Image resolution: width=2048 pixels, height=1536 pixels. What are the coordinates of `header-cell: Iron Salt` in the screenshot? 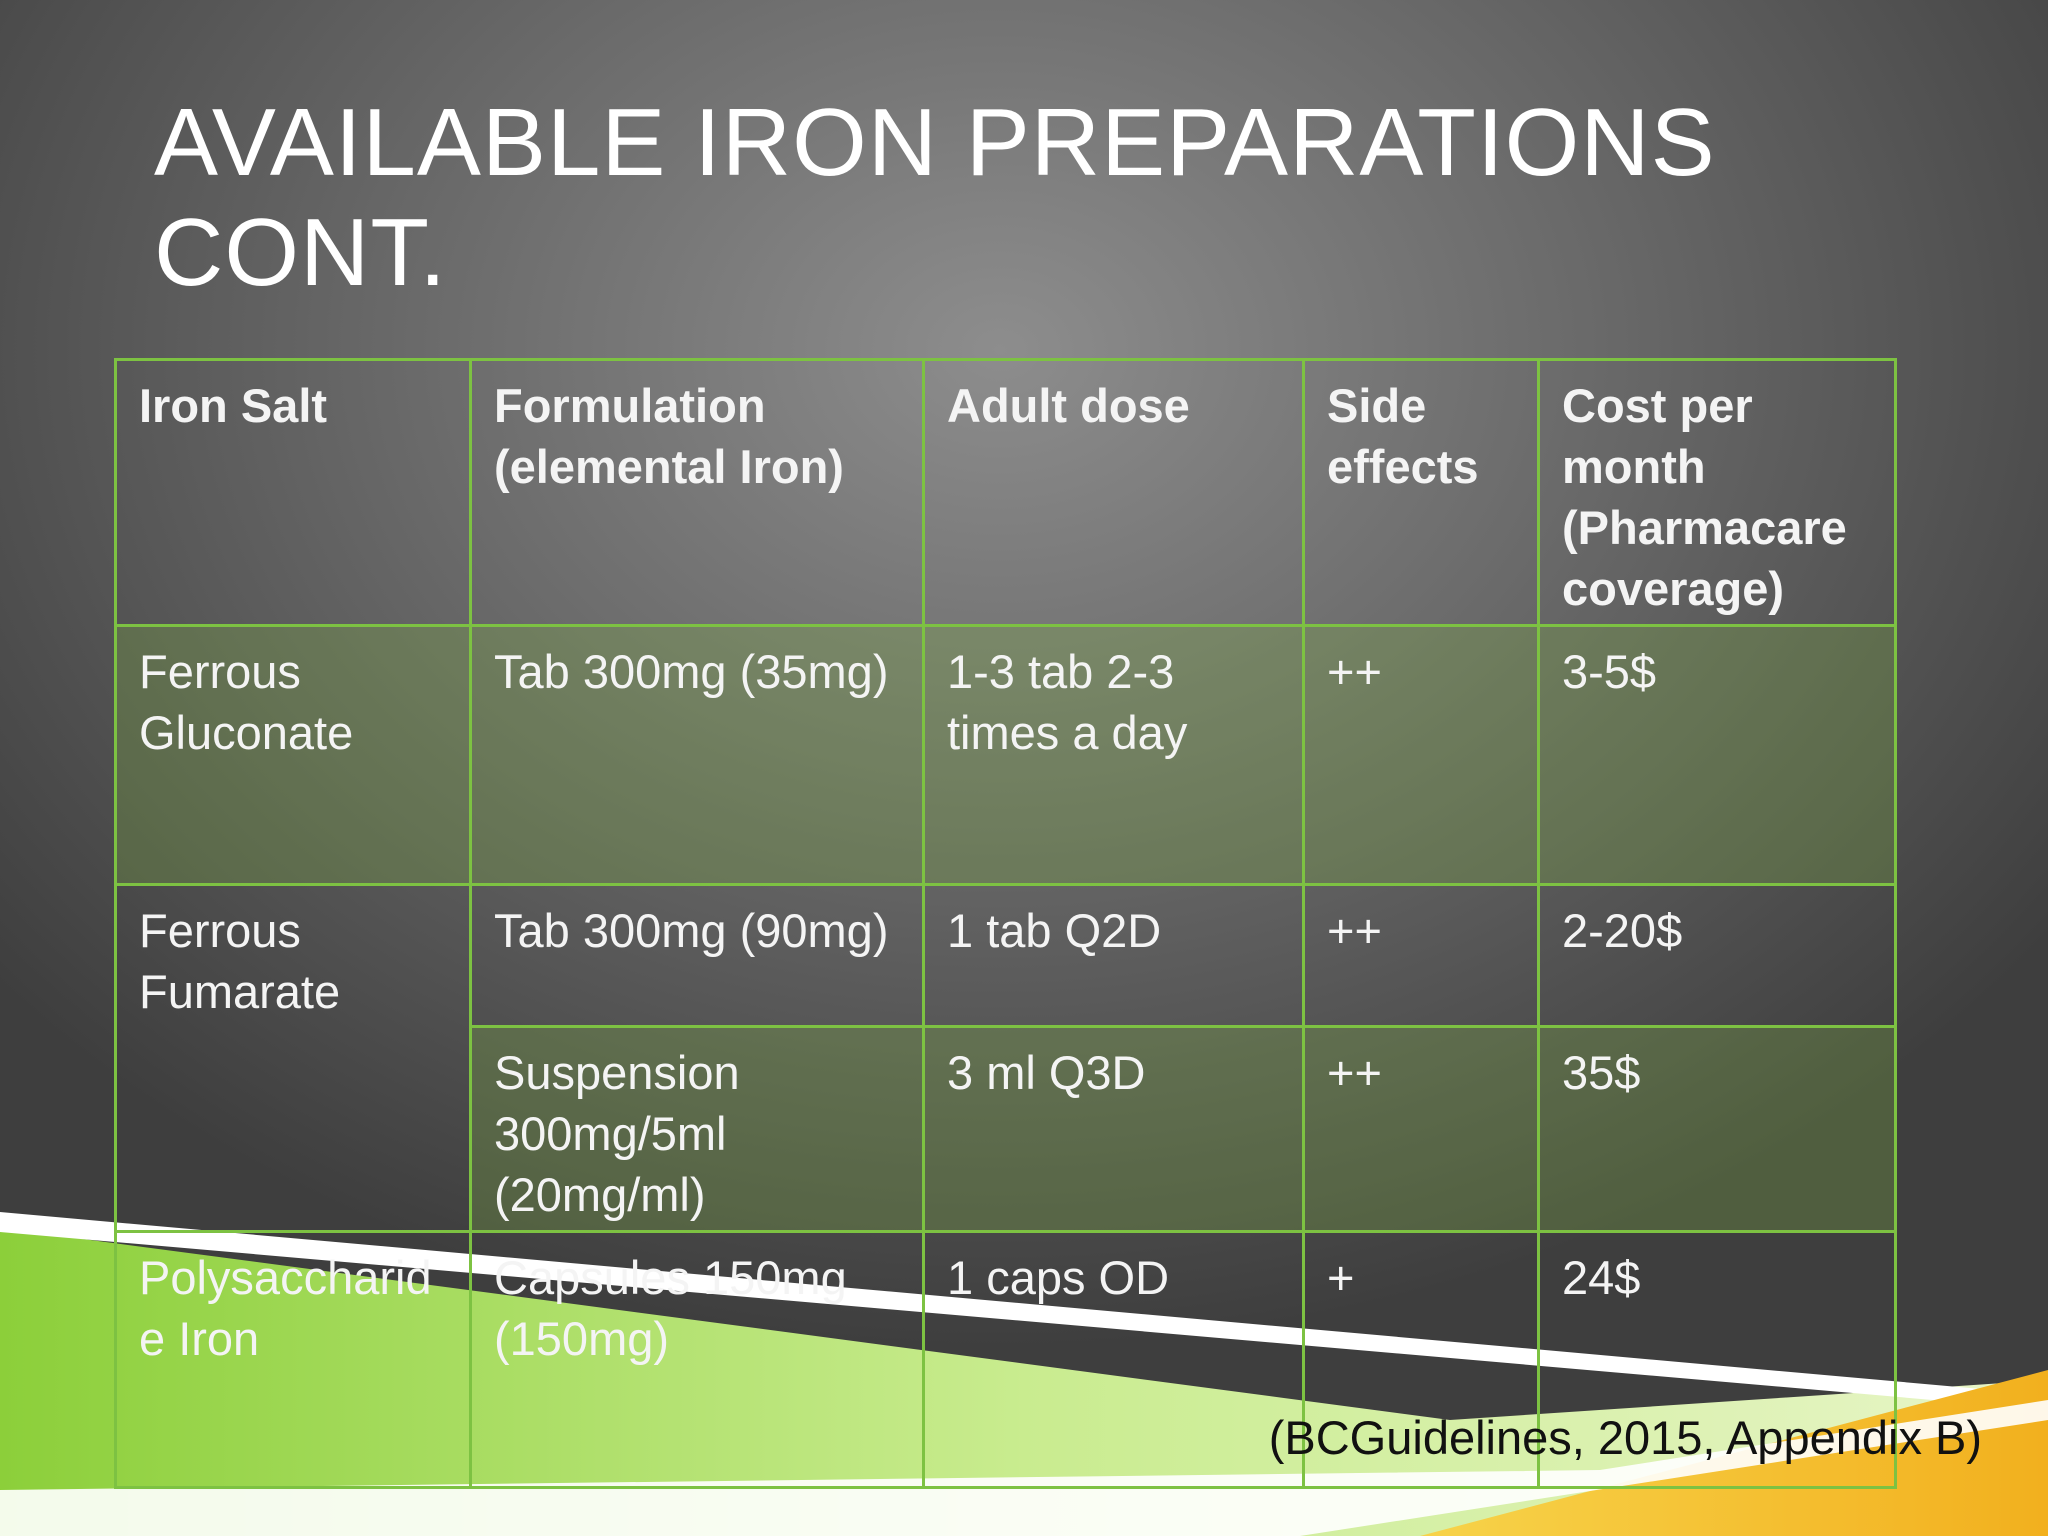 It's located at (293, 492).